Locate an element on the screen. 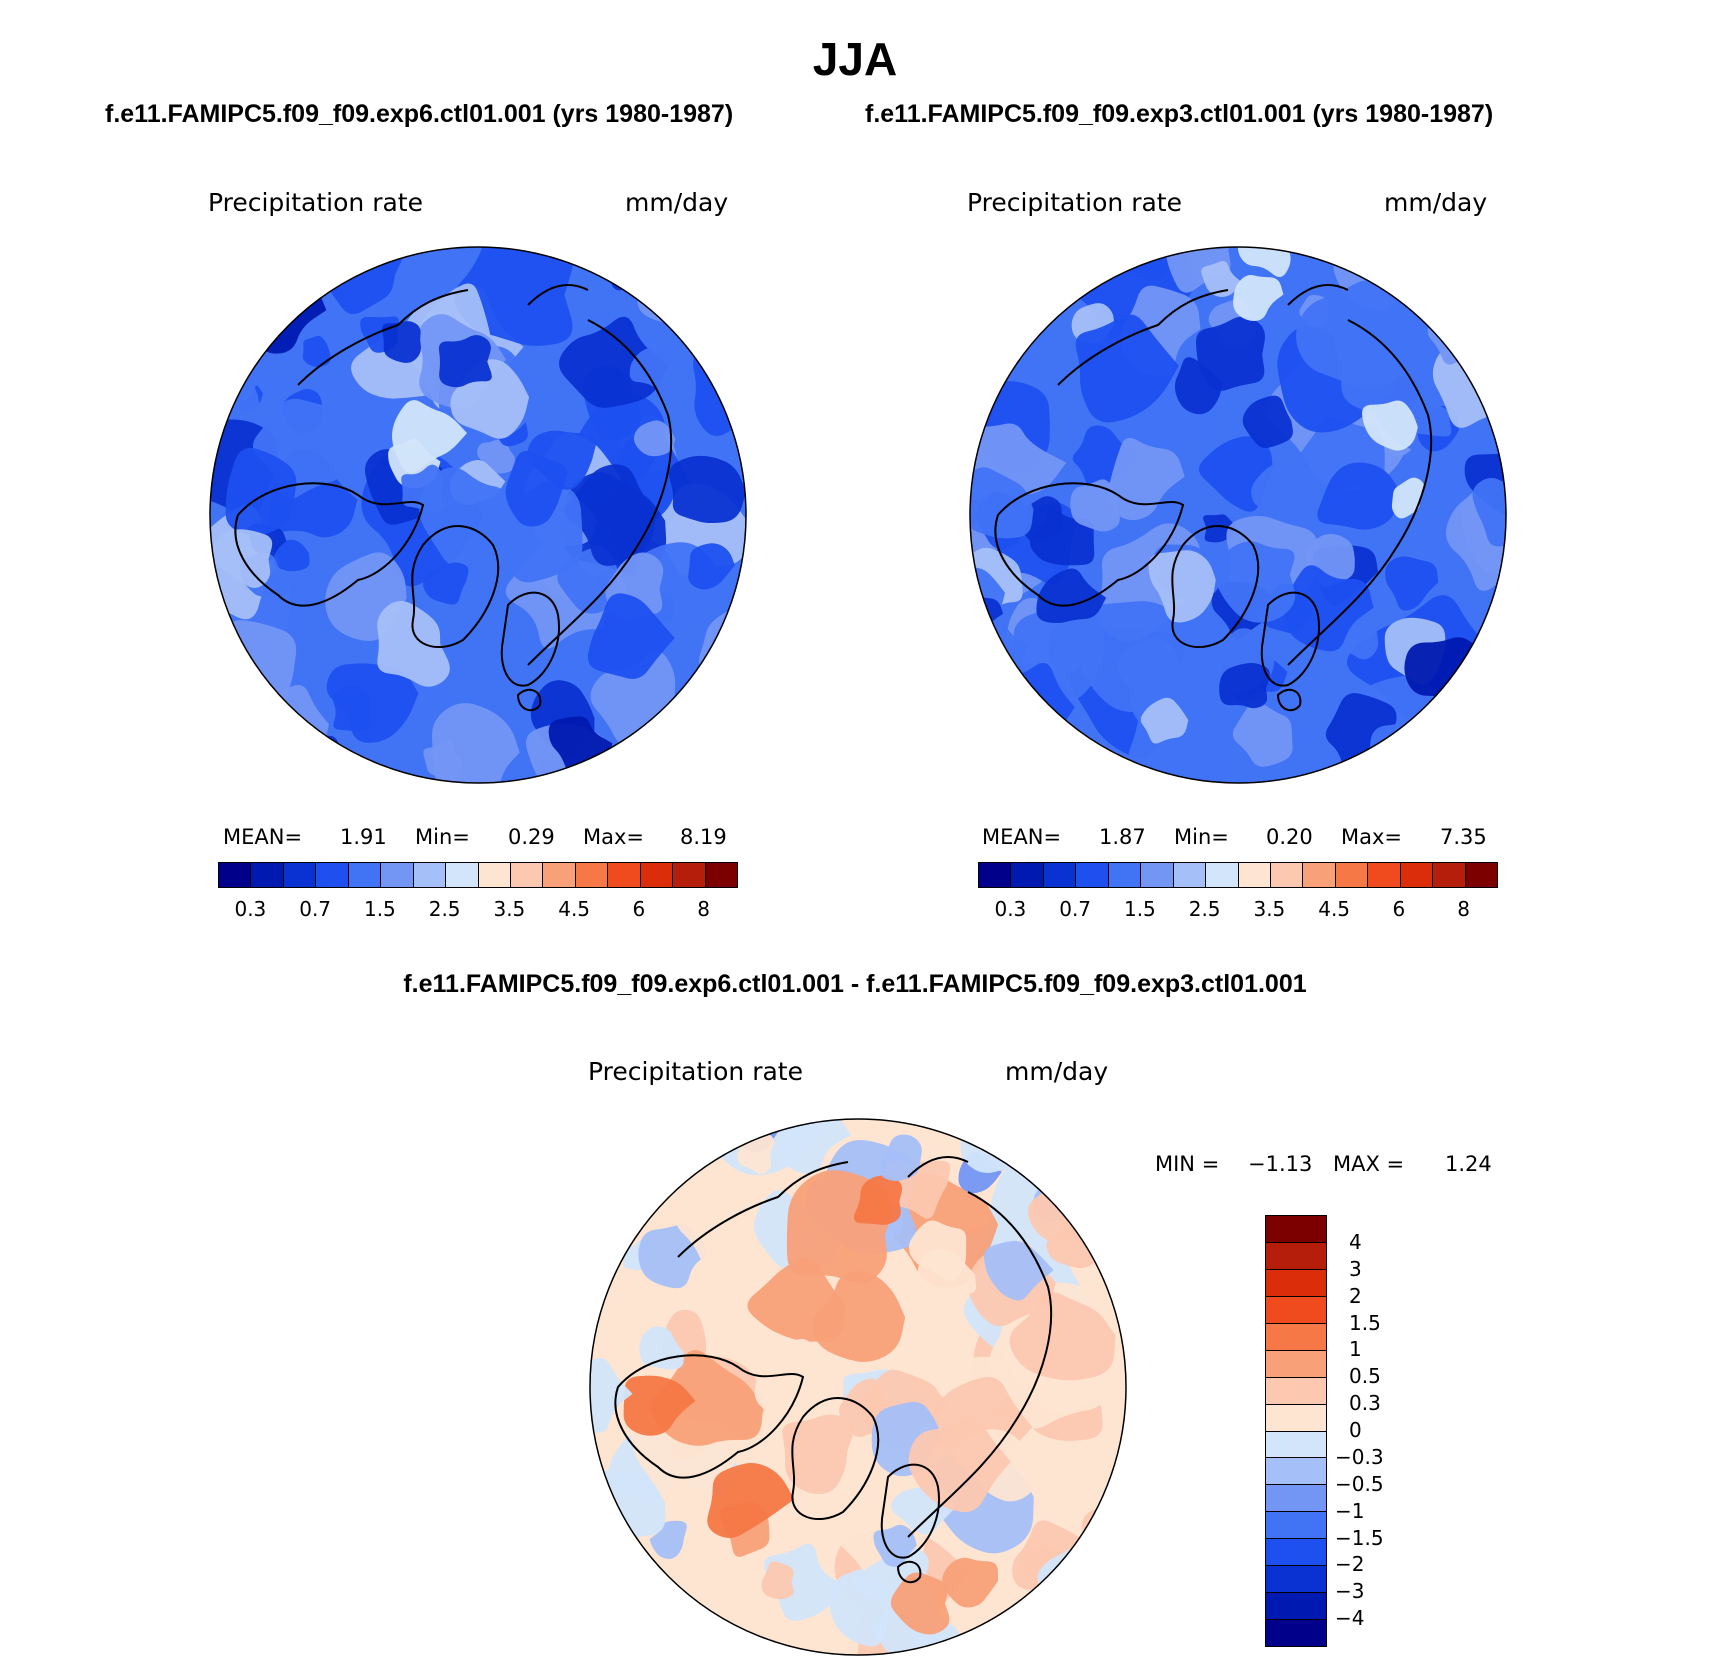 The width and height of the screenshot is (1710, 1657). panel2-polar-map is located at coordinates (1238, 515).